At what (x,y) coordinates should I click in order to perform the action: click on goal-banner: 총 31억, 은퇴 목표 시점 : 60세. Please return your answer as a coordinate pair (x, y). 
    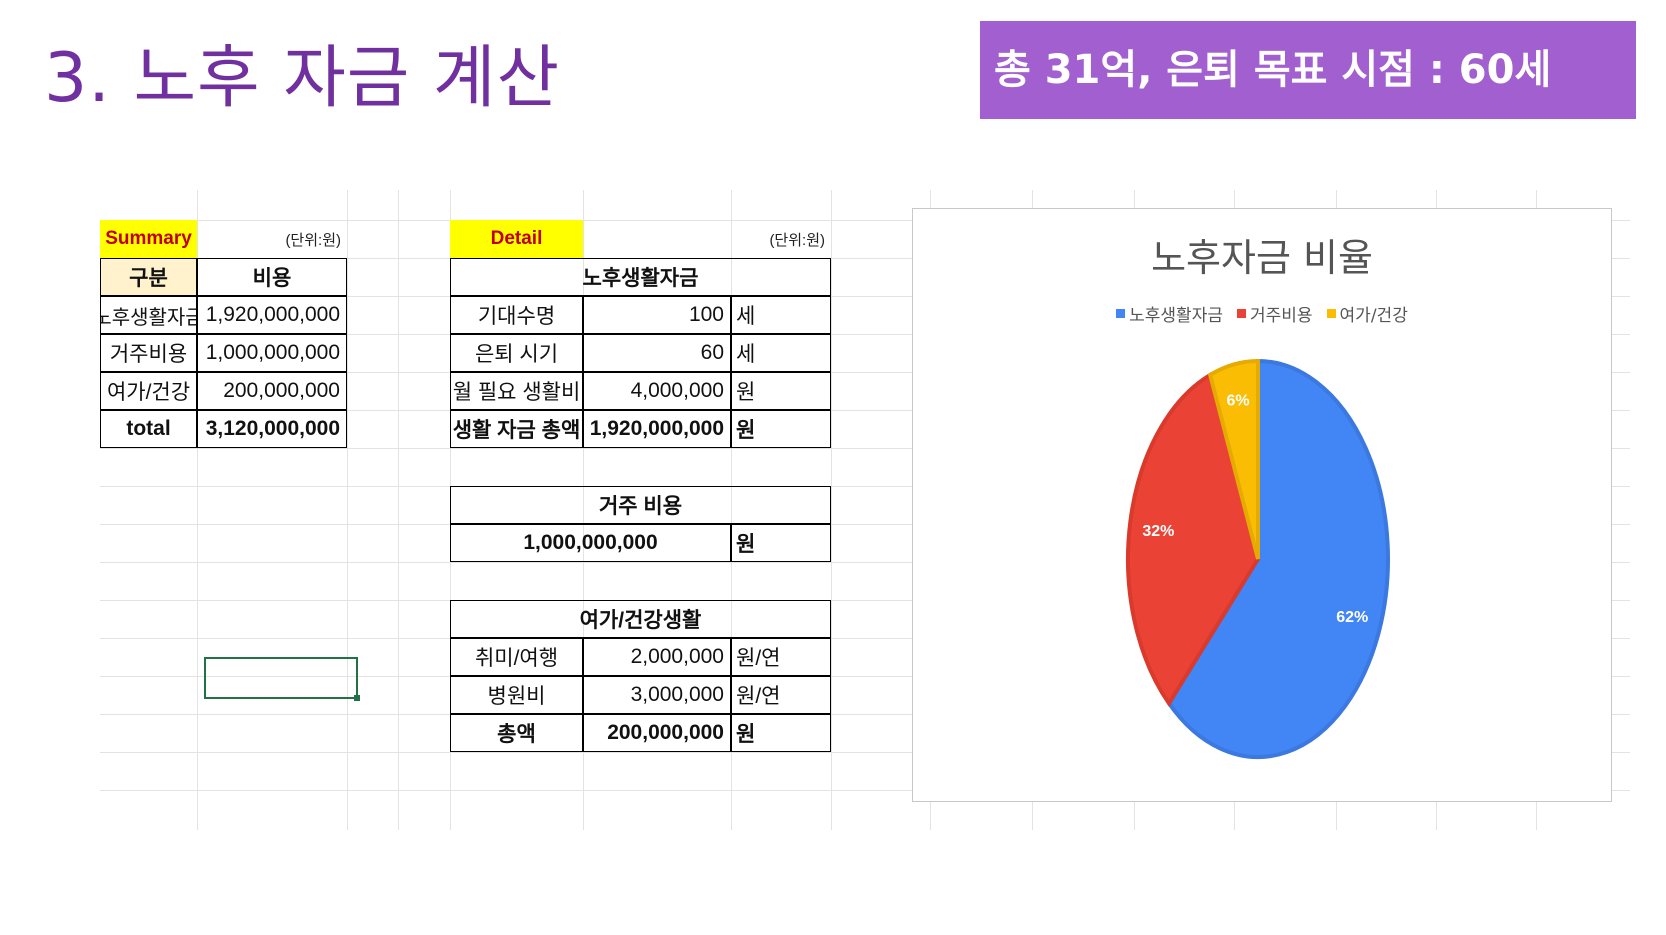
    Looking at the image, I should click on (1308, 70).